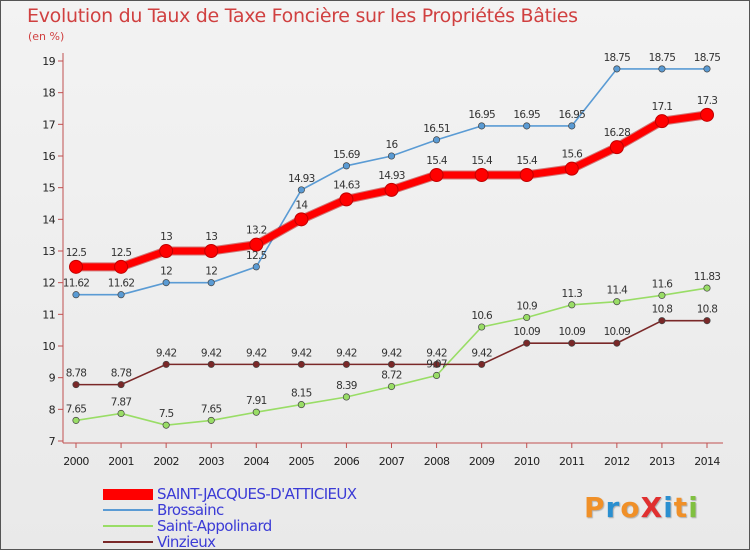 The image size is (750, 551). Describe the element at coordinates (121, 402) in the screenshot. I see `data-label: 7.87` at that location.